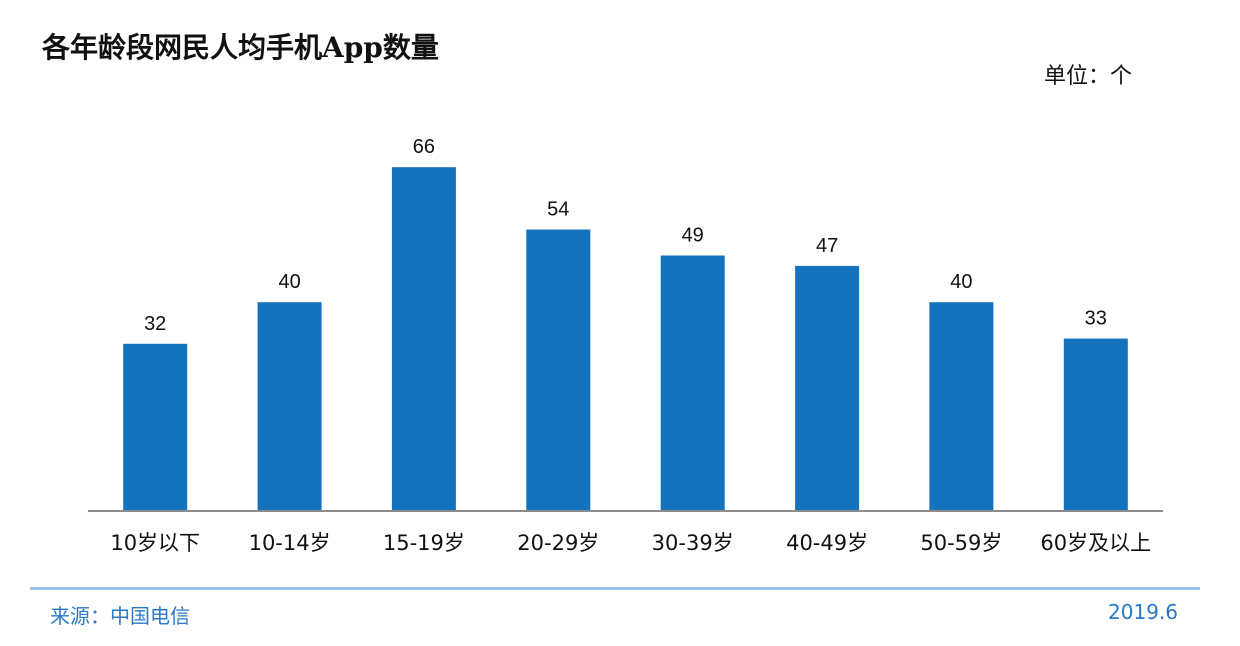 This screenshot has width=1240, height=646. I want to click on value-label-6: 40, so click(961, 282).